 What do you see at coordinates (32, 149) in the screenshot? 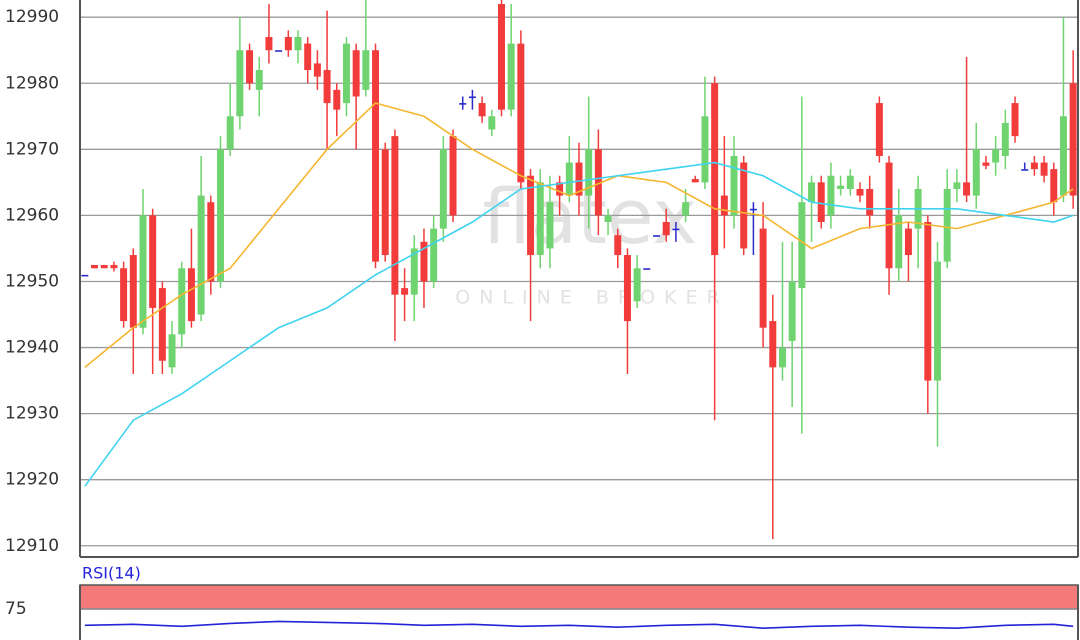
I see `y-tick-label: 12970` at bounding box center [32, 149].